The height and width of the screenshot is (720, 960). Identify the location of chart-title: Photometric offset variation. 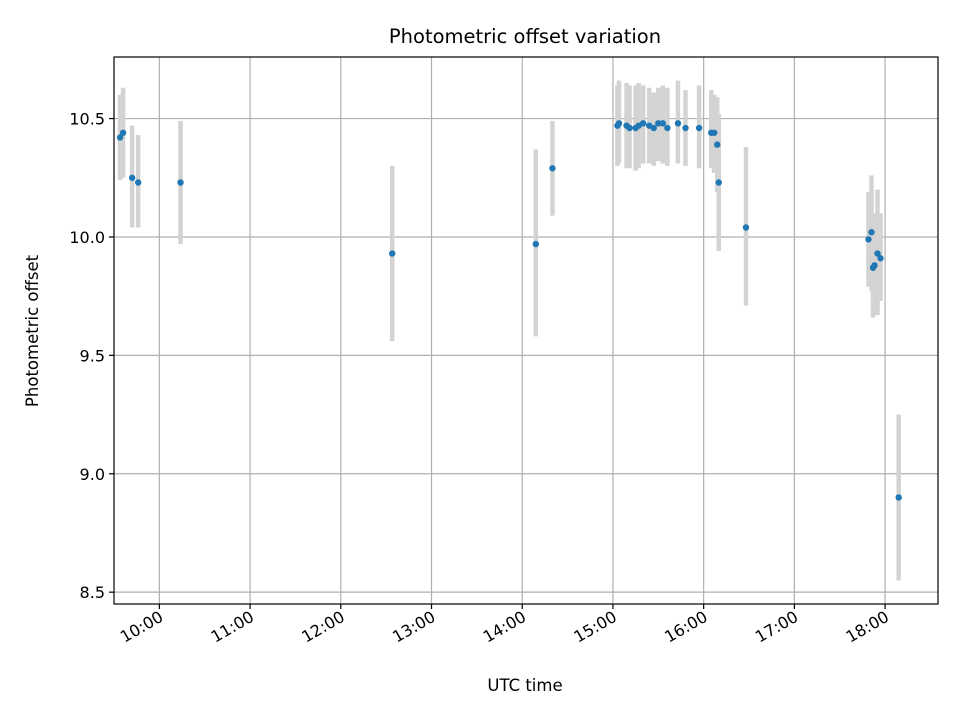
(525, 36).